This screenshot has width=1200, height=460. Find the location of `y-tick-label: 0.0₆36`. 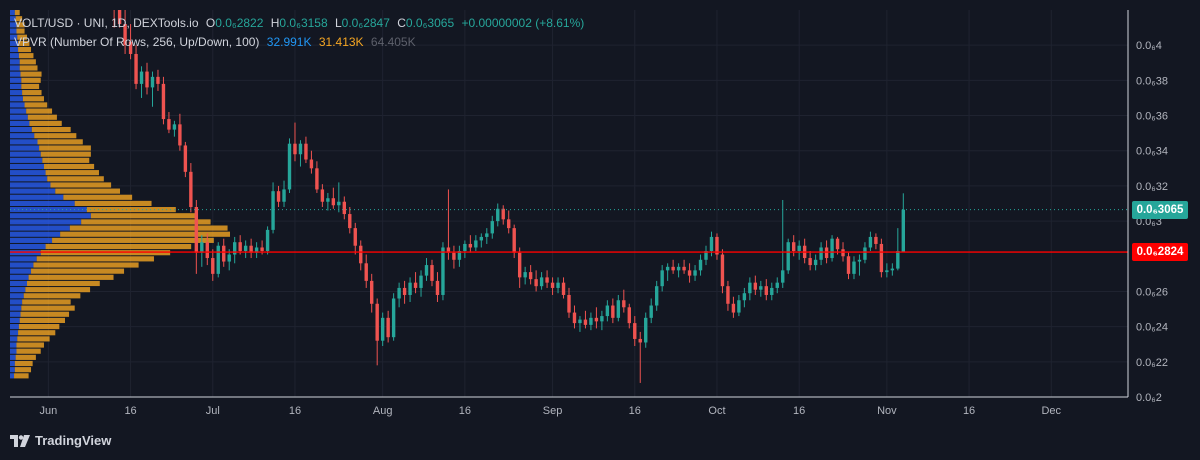

y-tick-label: 0.0₆36 is located at coordinates (1152, 117).